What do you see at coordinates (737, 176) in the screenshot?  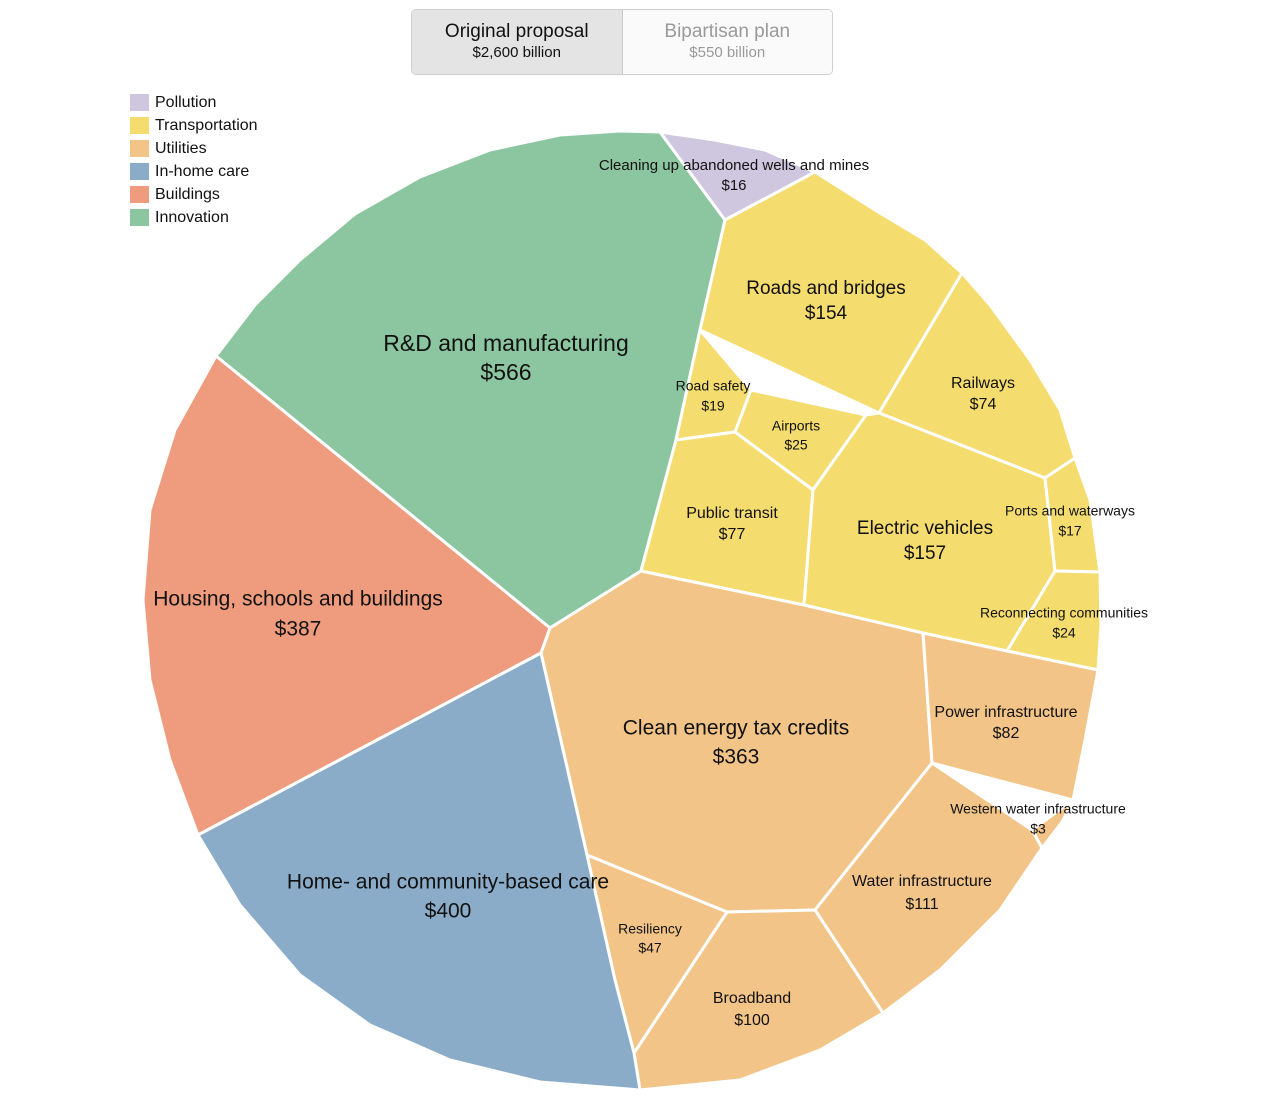 I see `cell-cleaning-up-abandoned-wells-and-mines` at bounding box center [737, 176].